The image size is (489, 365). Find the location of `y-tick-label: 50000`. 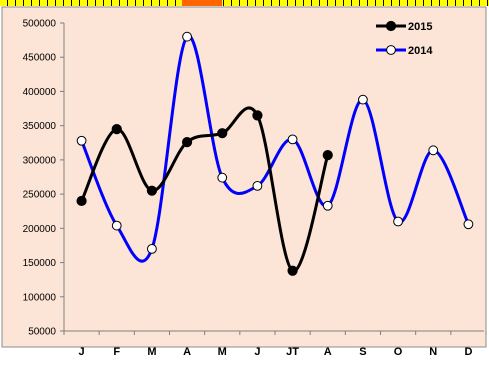

y-tick-label: 50000 is located at coordinates (42, 332).